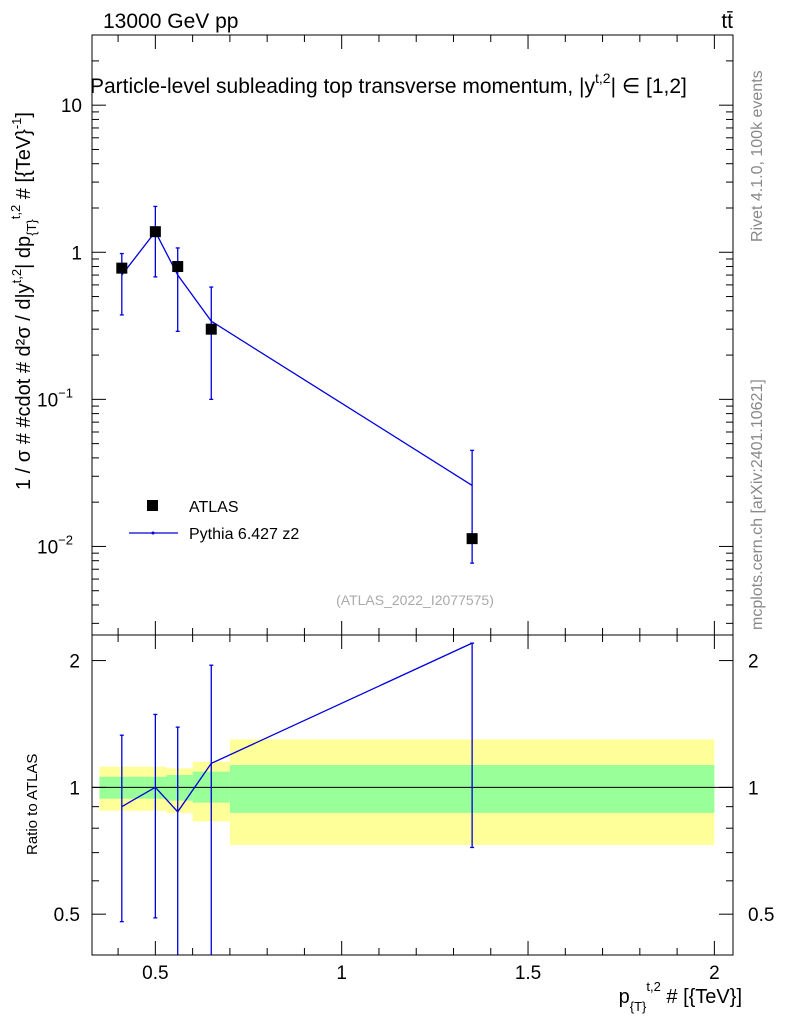  Describe the element at coordinates (24, 386) in the screenshot. I see `main-y-label-a: 1 / σ # #cdot # d²σ / d|y` at that location.